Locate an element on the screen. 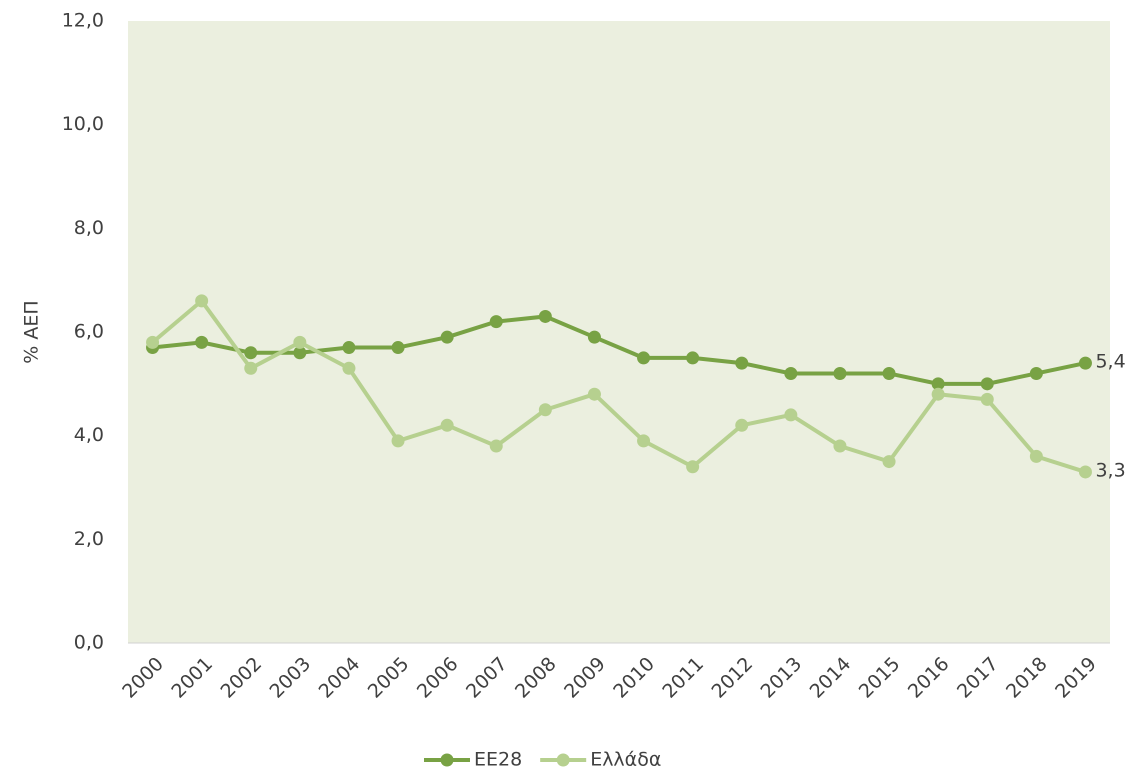  x-tick-label: 2019 is located at coordinates (1076, 678).